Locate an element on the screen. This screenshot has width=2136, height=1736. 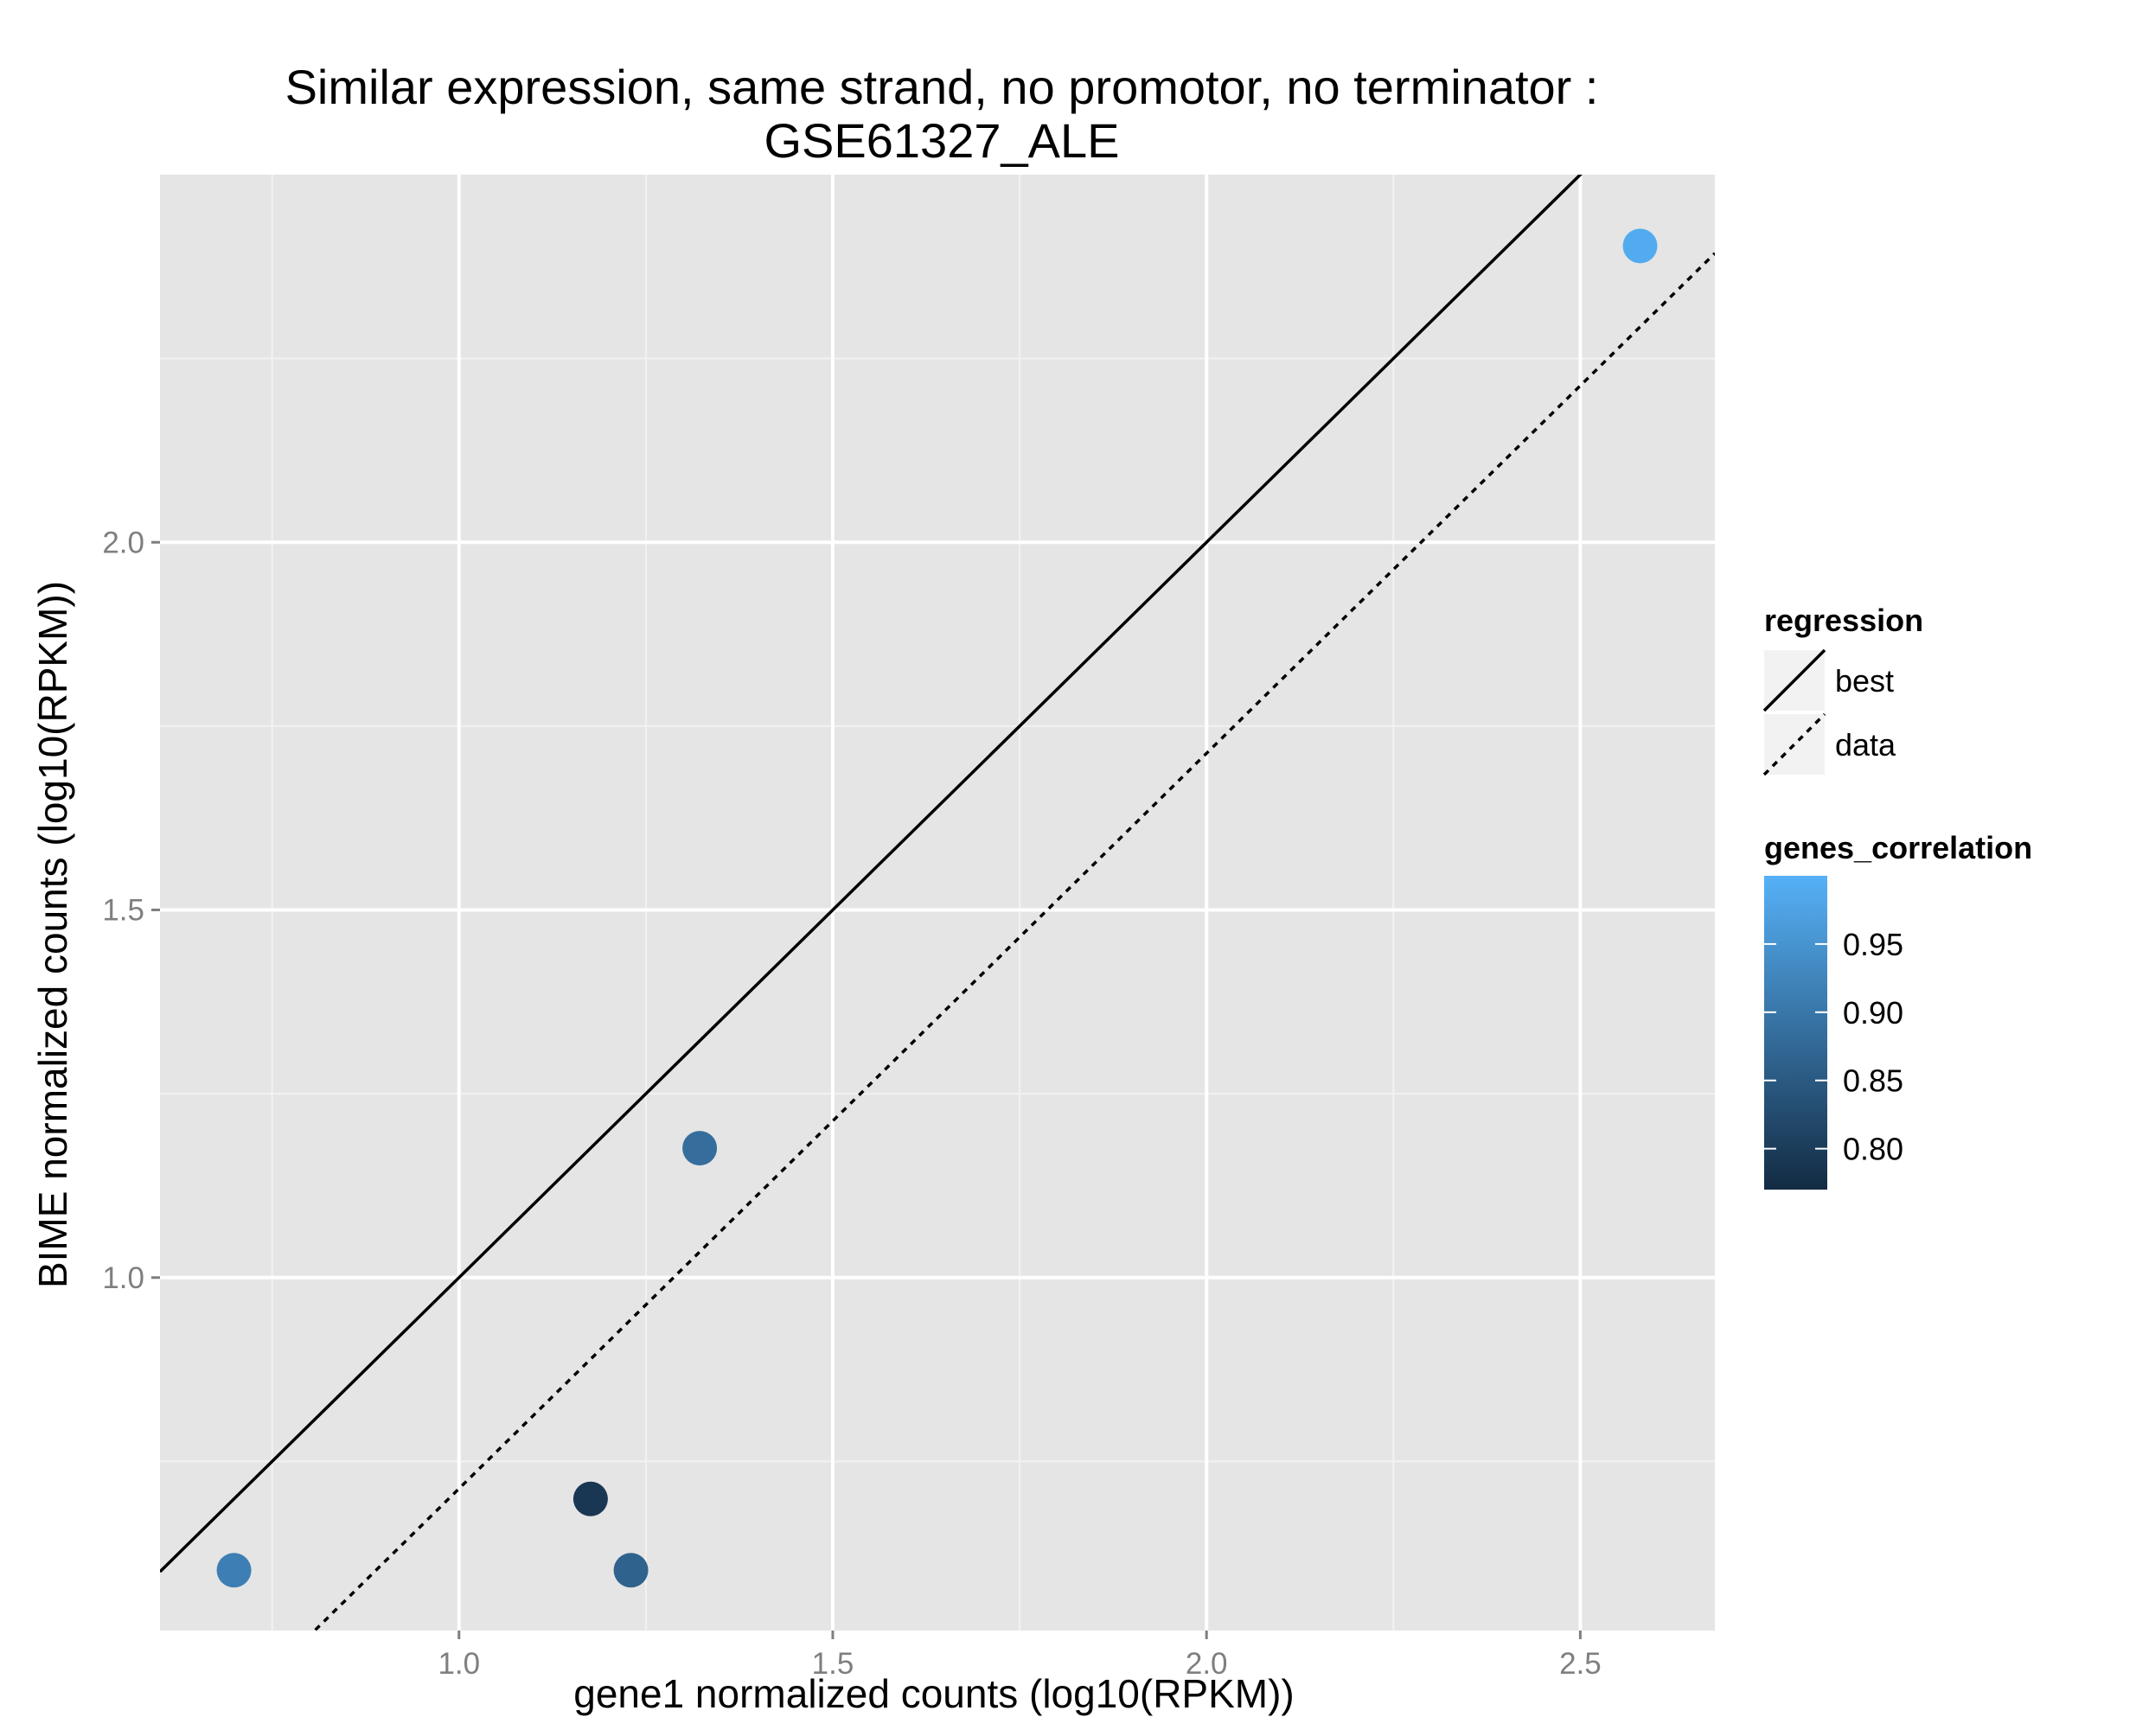
y-axis-title: BIME normalized counts (log10(RPKM)) is located at coordinates (52, 935).